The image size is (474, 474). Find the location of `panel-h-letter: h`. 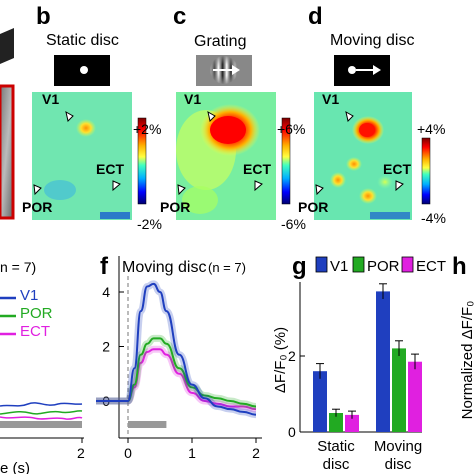

panel-h-letter: h is located at coordinates (459, 266).